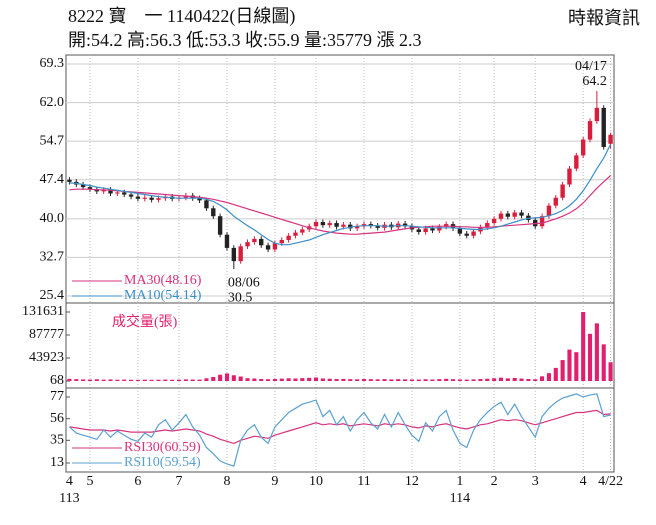  Describe the element at coordinates (137, 481) in the screenshot. I see `x-tick-label: 6` at that location.